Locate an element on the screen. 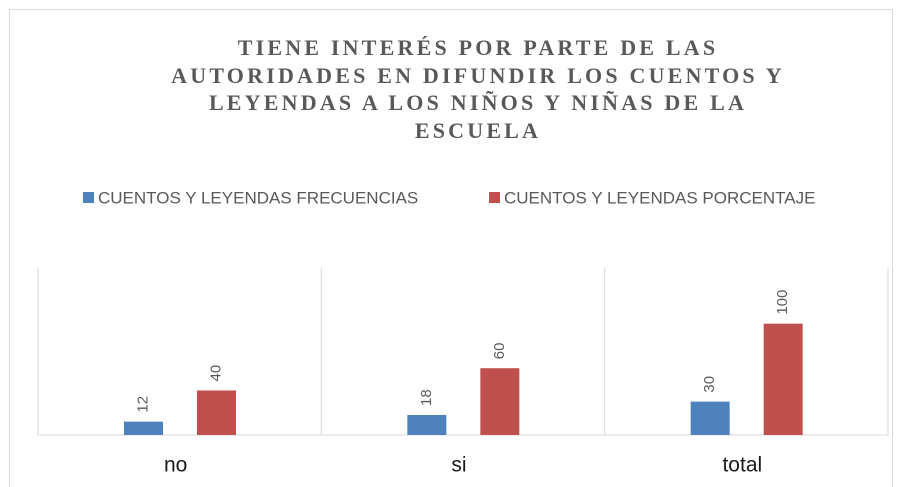  legend-label: CUENTOS Y LEYENDAS PORCENTAJE is located at coordinates (659, 197).